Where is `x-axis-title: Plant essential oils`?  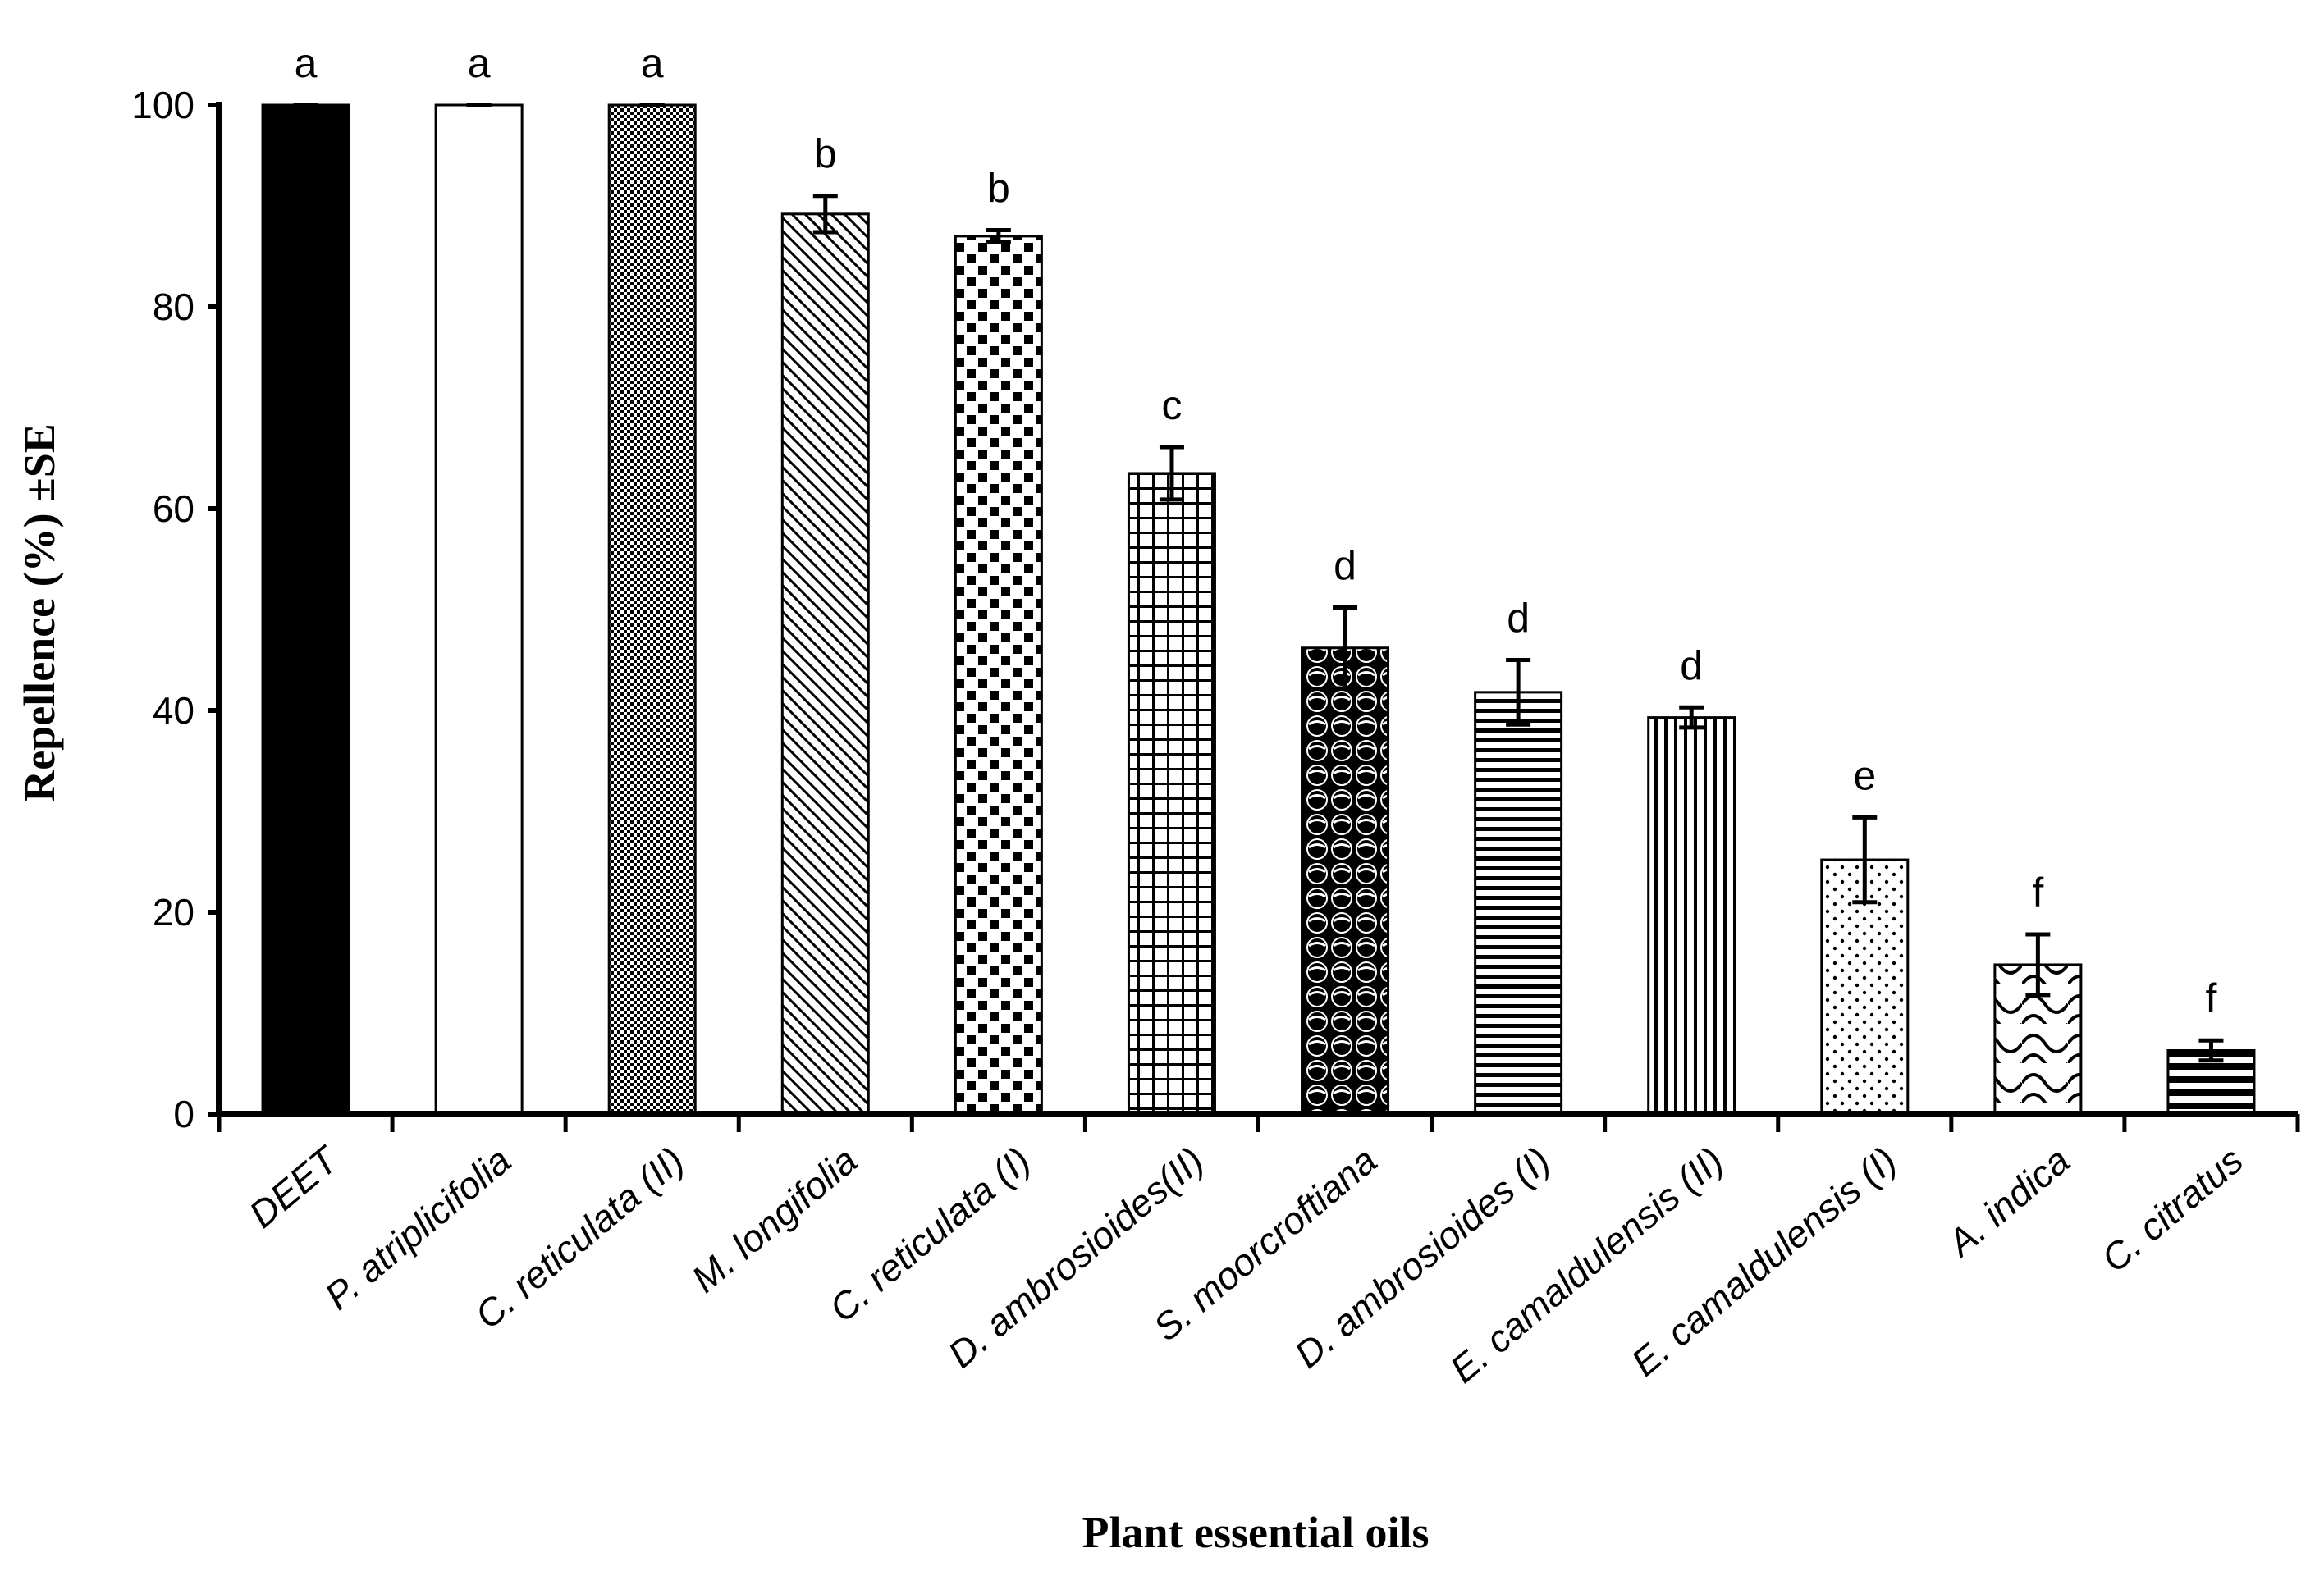
x-axis-title: Plant essential oils is located at coordinates (1255, 1532).